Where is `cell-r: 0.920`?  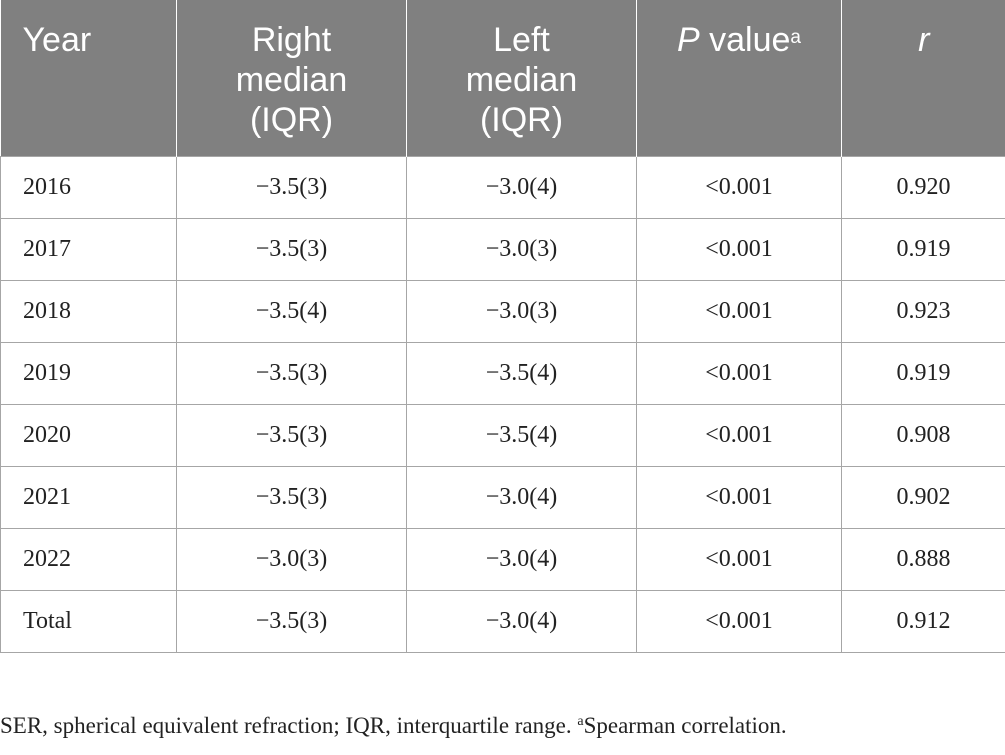 cell-r: 0.920 is located at coordinates (923, 187).